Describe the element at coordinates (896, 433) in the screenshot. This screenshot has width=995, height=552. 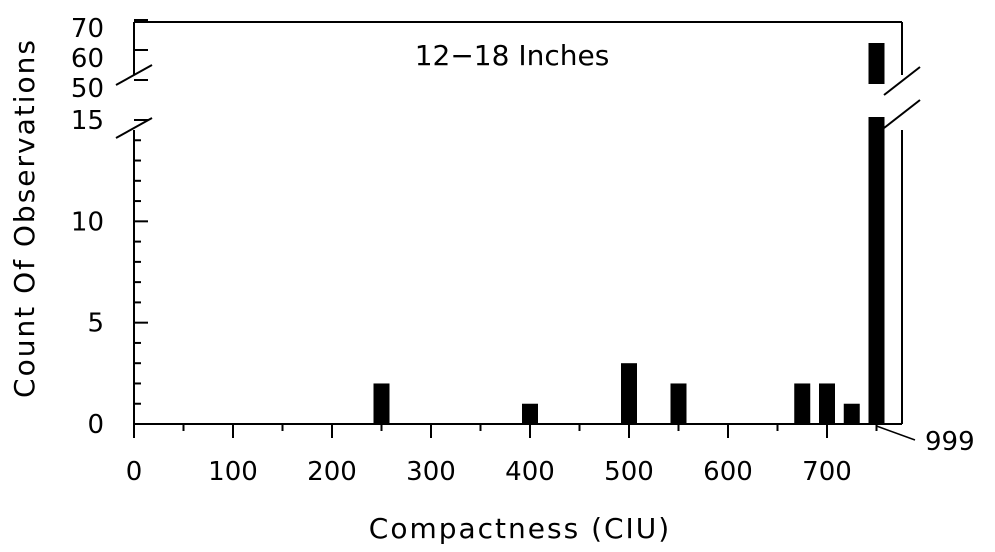
I see `special-leader-line` at that location.